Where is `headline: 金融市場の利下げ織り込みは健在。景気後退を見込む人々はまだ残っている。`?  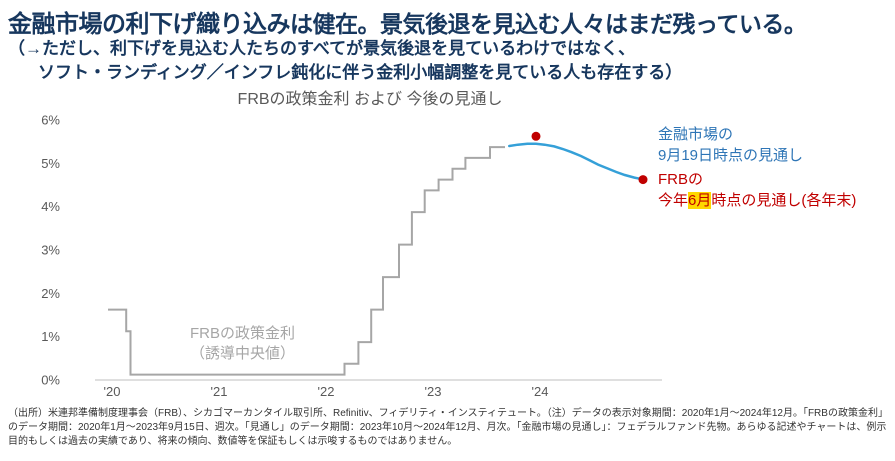 headline: 金融市場の利下げ織り込みは健在。景気後退を見込む人々はまだ残っている。 is located at coordinates (407, 21).